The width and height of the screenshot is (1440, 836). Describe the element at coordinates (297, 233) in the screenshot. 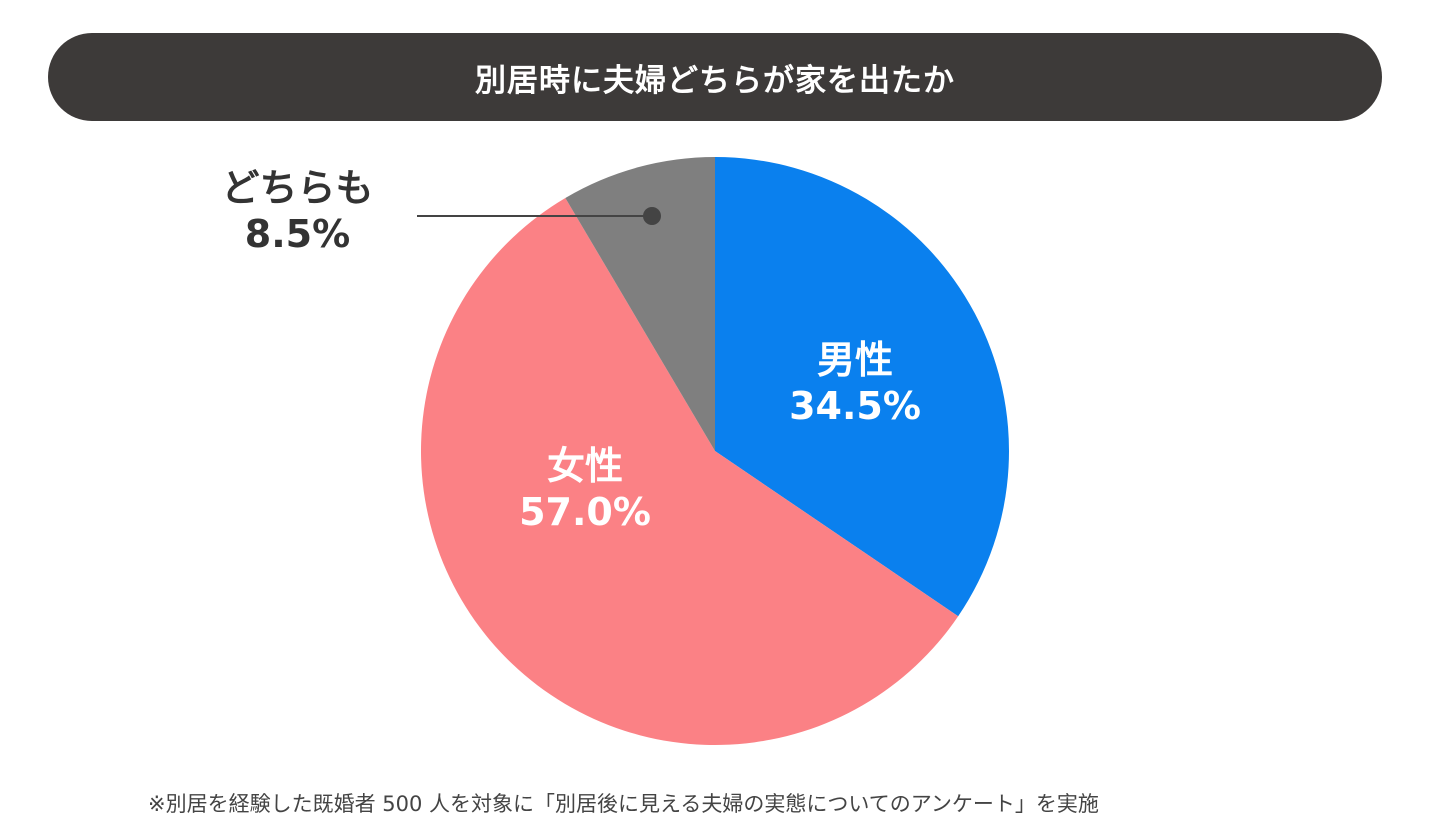

I see `slice-value-both: 8.5%` at that location.